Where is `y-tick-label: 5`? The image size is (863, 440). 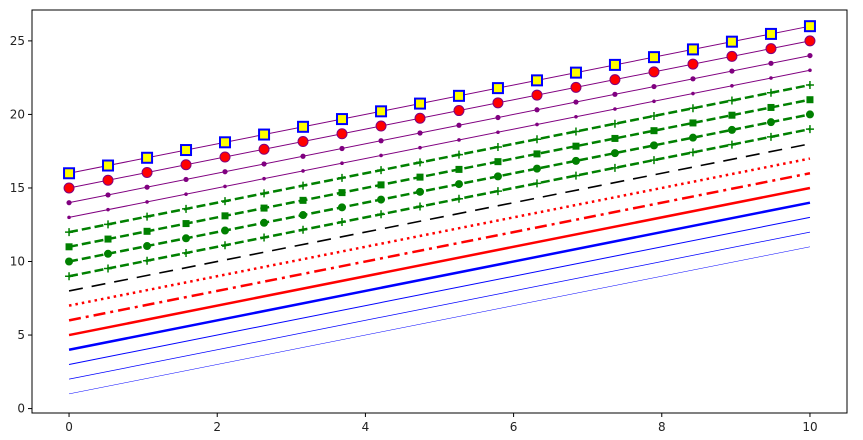
y-tick-label: 5 is located at coordinates (21, 335).